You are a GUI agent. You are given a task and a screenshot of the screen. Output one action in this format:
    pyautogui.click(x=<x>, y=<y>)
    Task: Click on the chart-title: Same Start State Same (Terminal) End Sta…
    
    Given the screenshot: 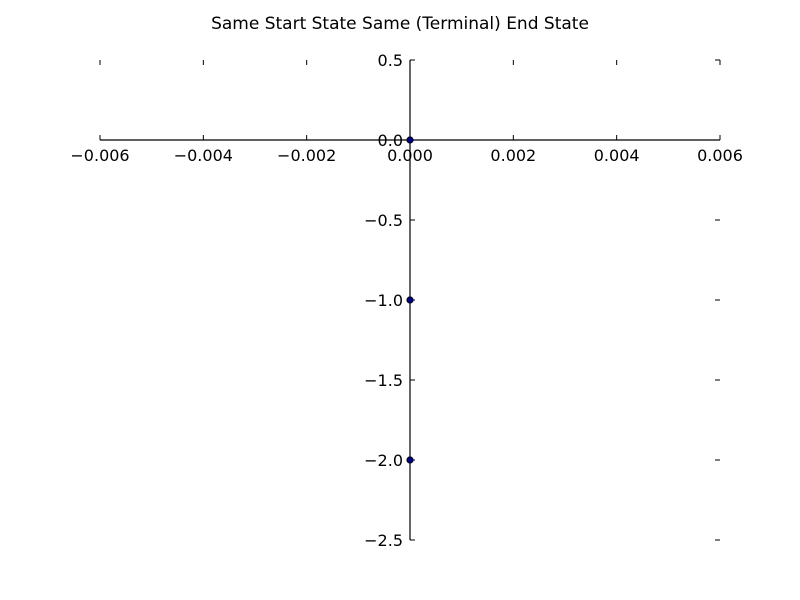 What is the action you would take?
    pyautogui.click(x=400, y=24)
    